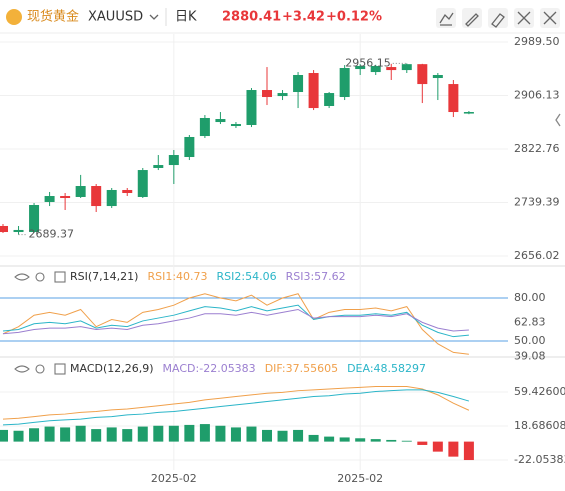  What do you see at coordinates (104, 276) in the screenshot?
I see `legend-entry: RSI(7,14,21)` at bounding box center [104, 276].